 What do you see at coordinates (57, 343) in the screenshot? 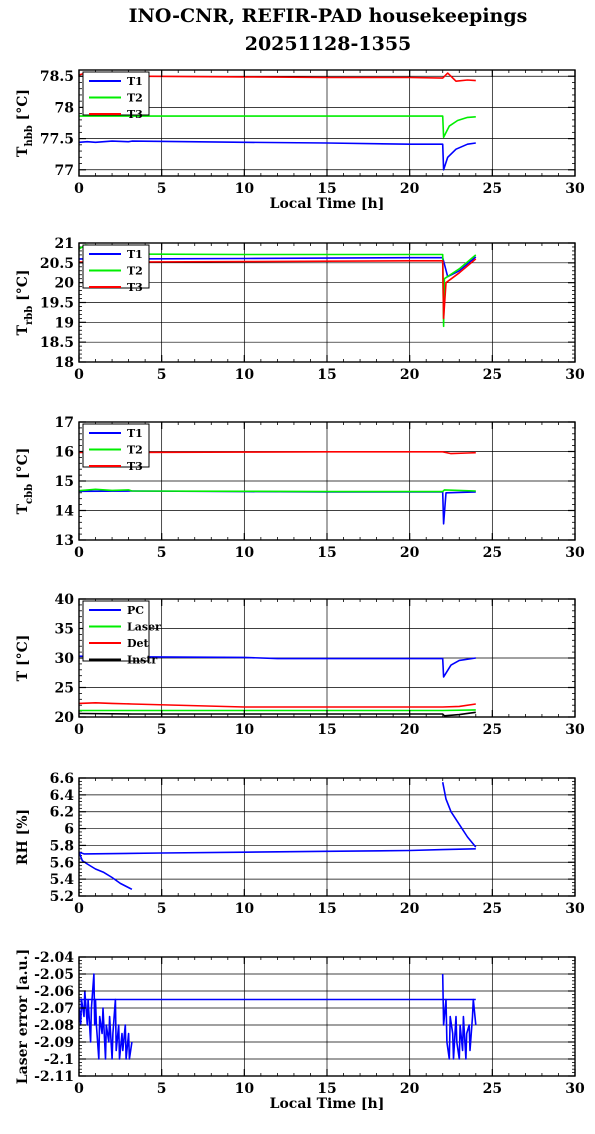
I see `y-tick-label: 18.5` at bounding box center [57, 343].